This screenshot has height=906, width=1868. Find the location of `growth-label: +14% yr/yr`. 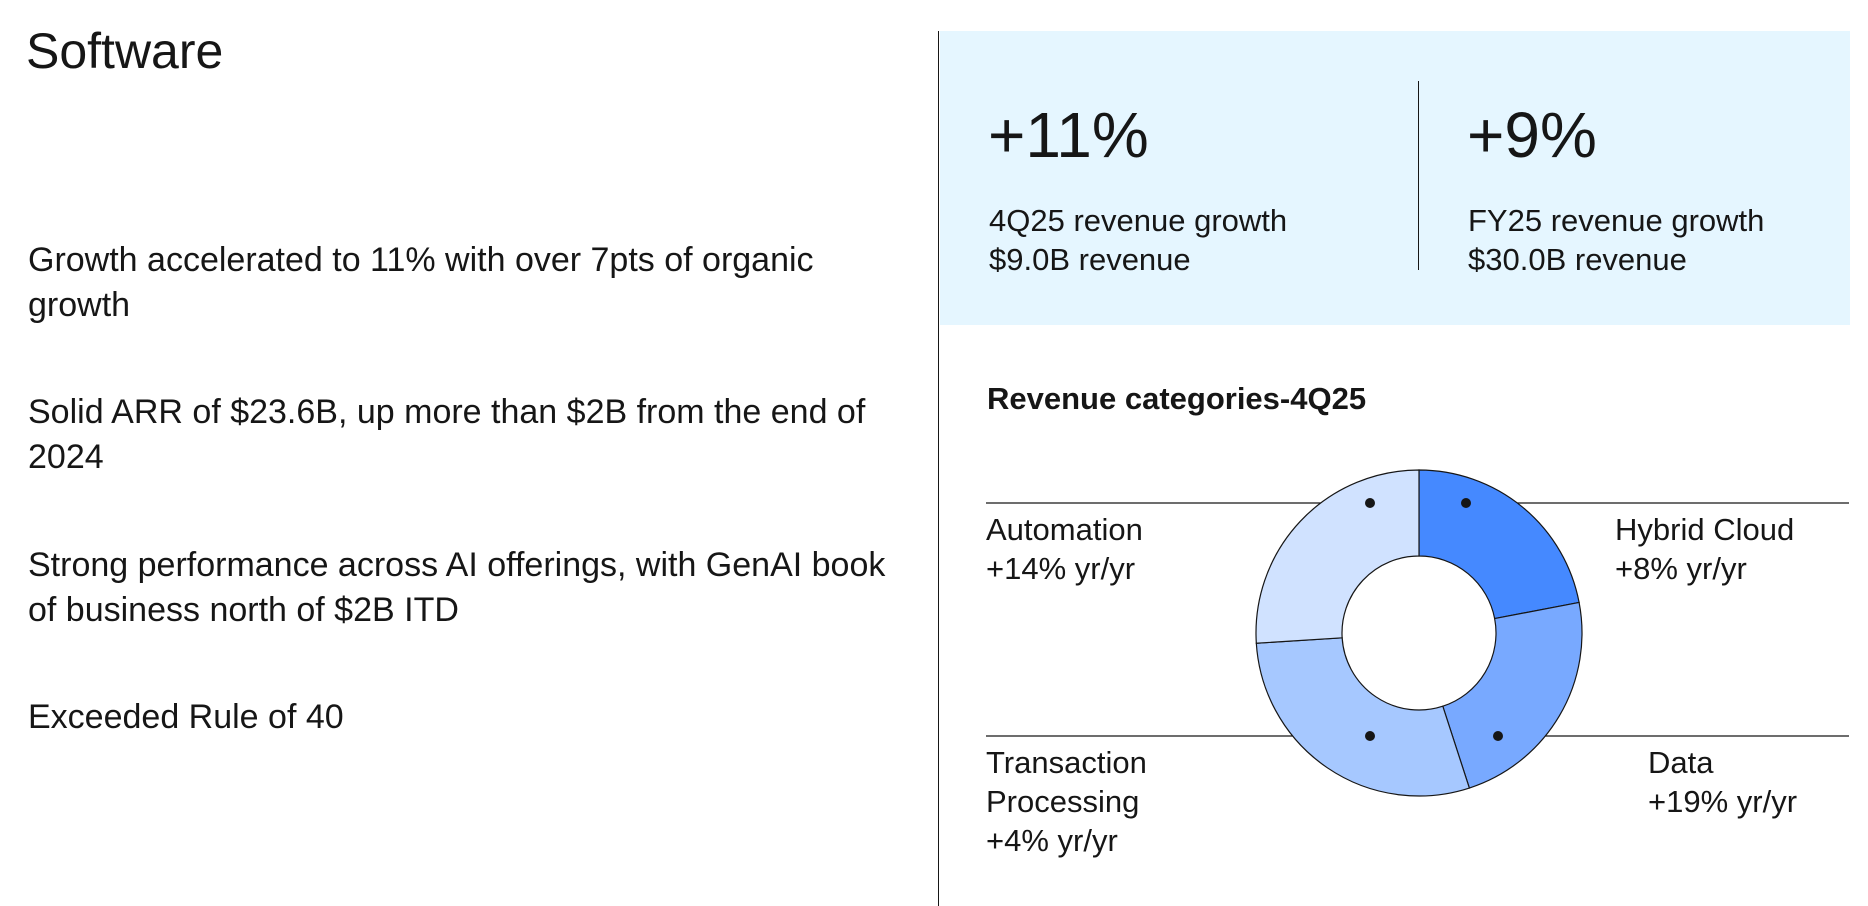

growth-label: +14% yr/yr is located at coordinates (1061, 568).